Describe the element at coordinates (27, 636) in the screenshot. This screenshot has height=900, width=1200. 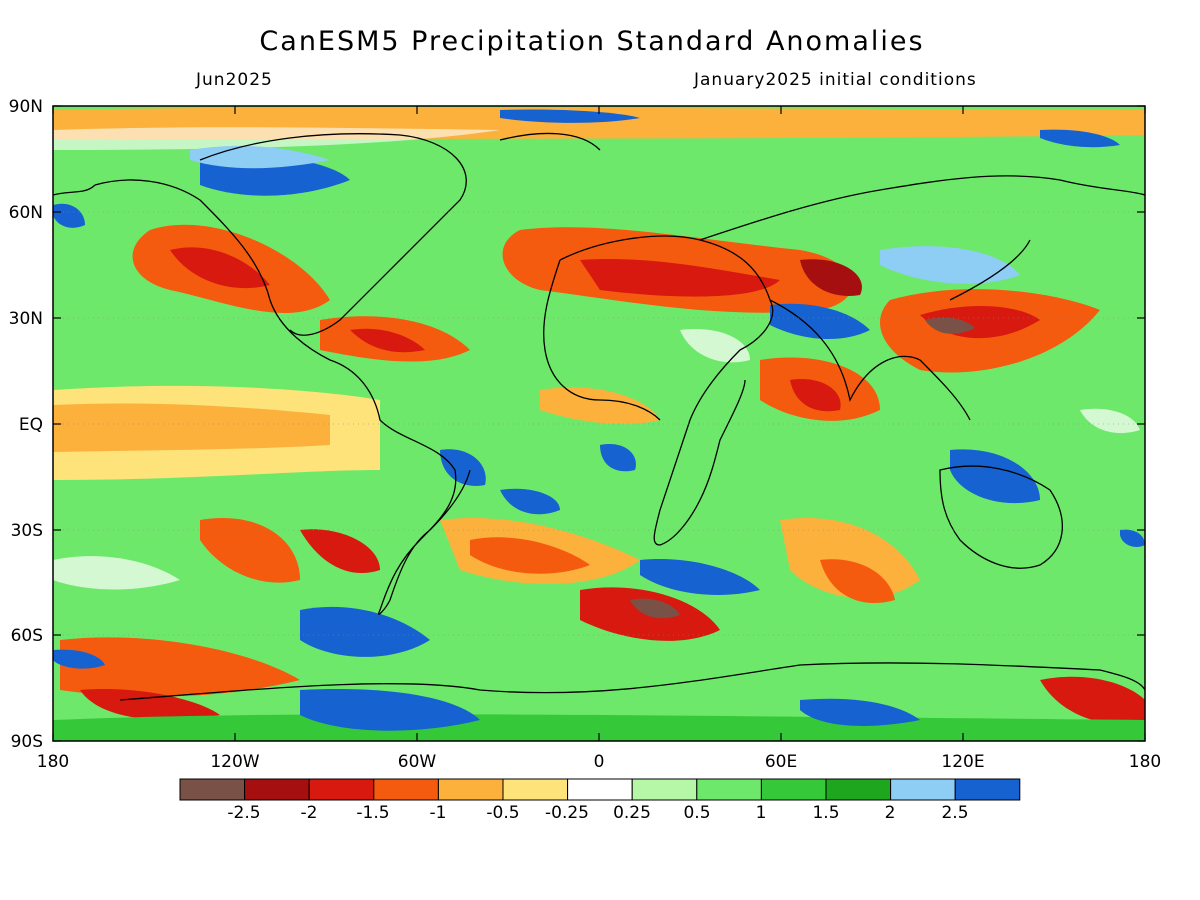
I see `lat-label-60s: 60S` at that location.